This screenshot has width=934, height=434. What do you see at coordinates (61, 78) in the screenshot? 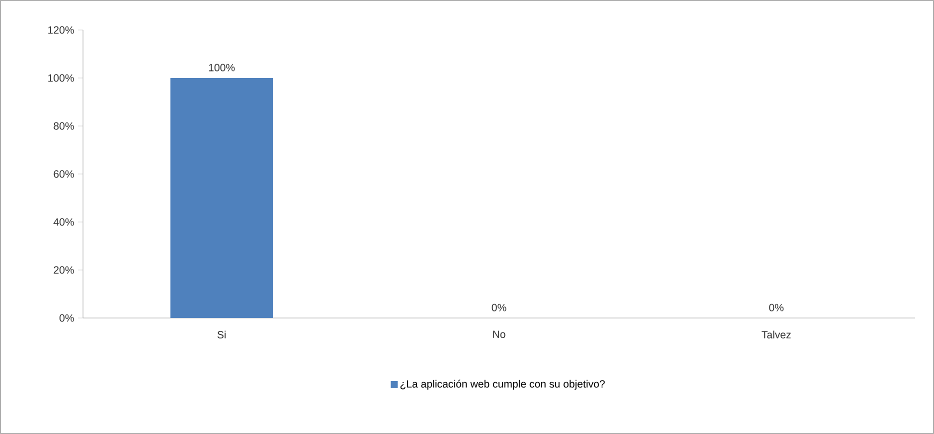
I see `y-tick-label: 100%` at bounding box center [61, 78].